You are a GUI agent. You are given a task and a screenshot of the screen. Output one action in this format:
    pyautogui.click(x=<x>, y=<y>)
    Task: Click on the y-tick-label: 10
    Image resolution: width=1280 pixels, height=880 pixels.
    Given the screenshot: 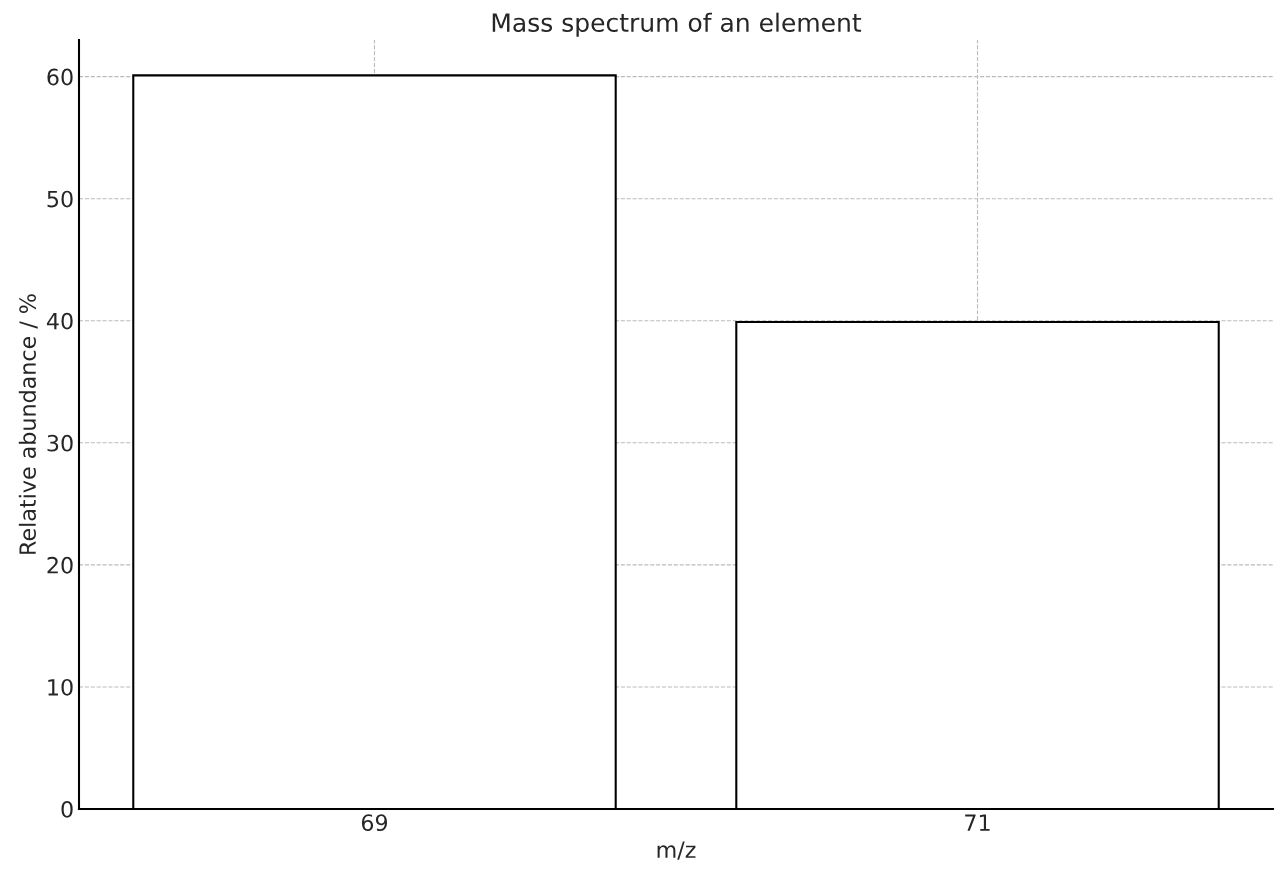 What is the action you would take?
    pyautogui.click(x=60, y=687)
    